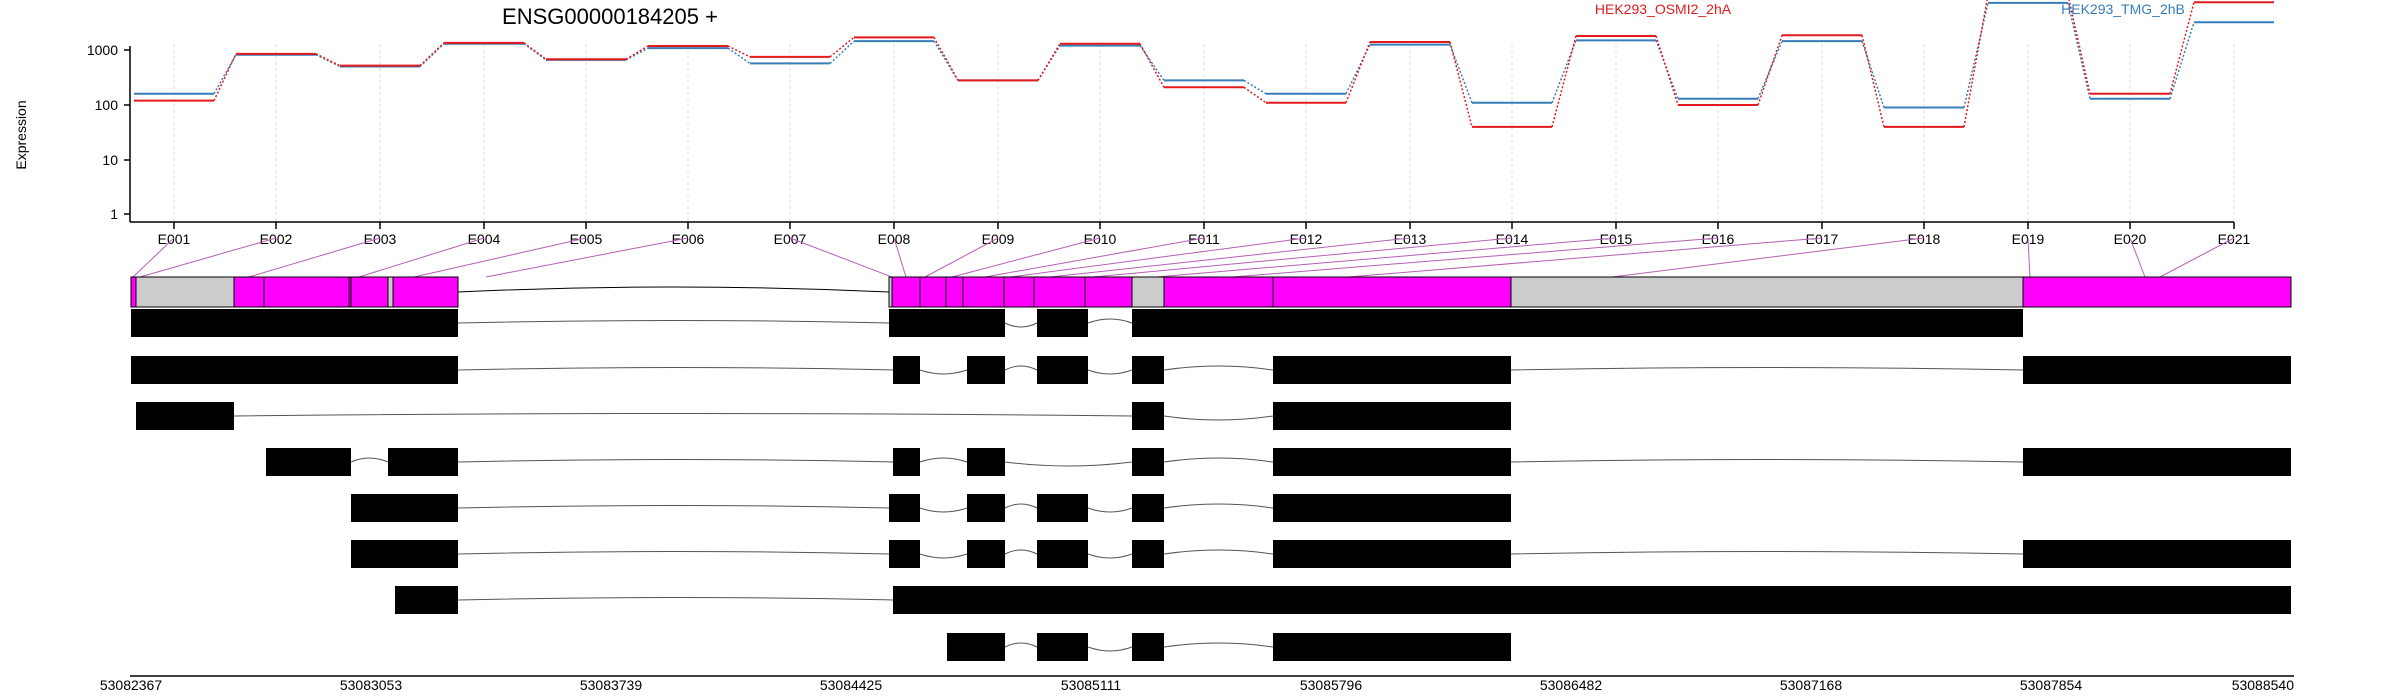  I want to click on x-tick-label-E014: E014, so click(1512, 239).